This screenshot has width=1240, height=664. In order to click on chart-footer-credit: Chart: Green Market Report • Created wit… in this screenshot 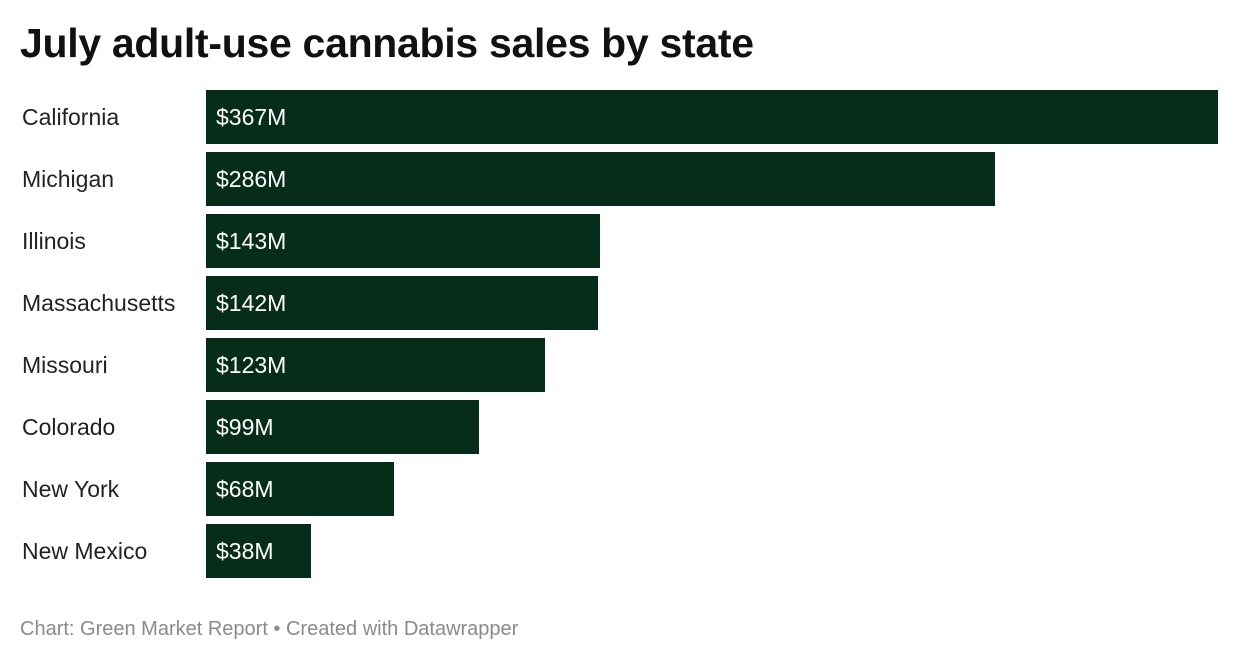, I will do `click(269, 629)`.